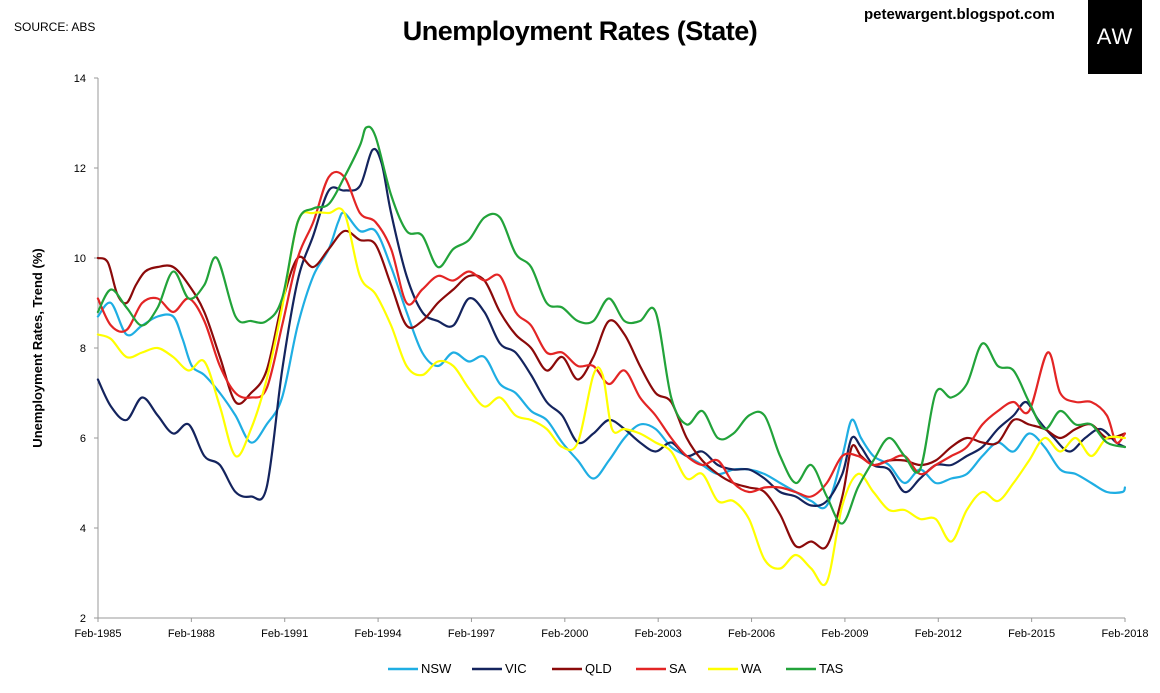 The image size is (1160, 693). What do you see at coordinates (564, 634) in the screenshot?
I see `x-tick-label: Feb-2000` at bounding box center [564, 634].